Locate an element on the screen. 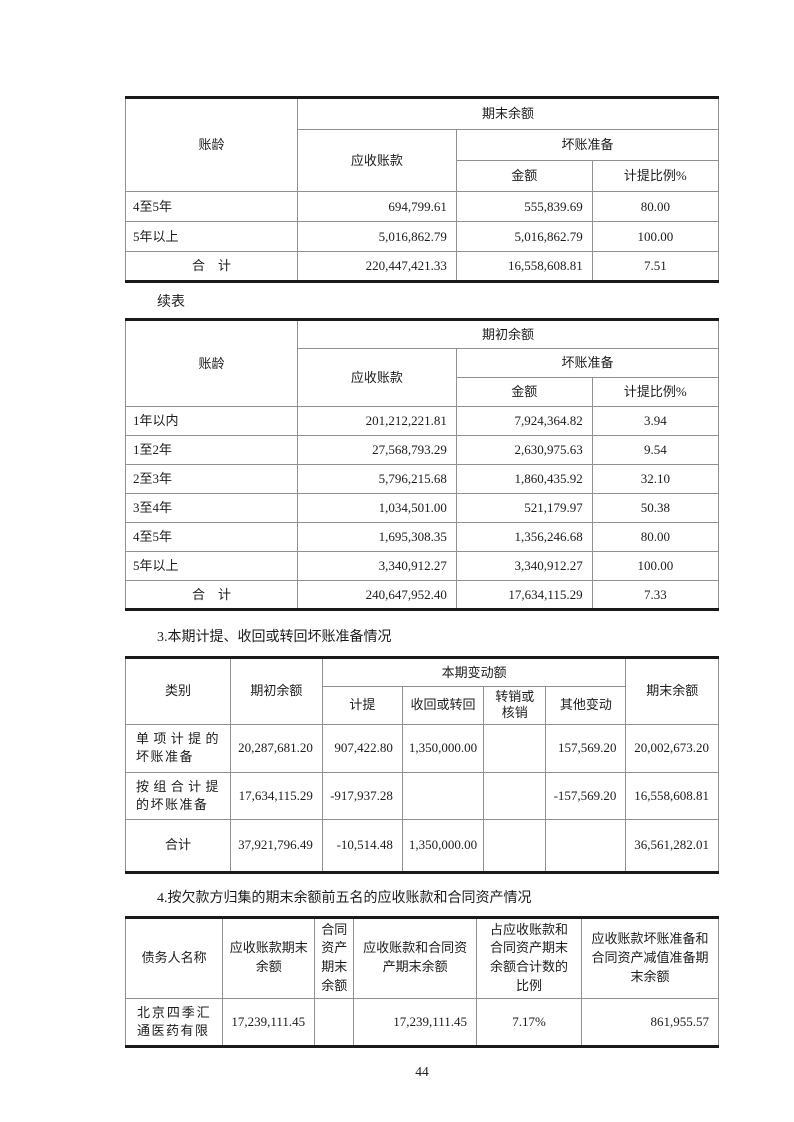 The image size is (794, 1122). column-header-receivables: 应收账款 is located at coordinates (376, 160).